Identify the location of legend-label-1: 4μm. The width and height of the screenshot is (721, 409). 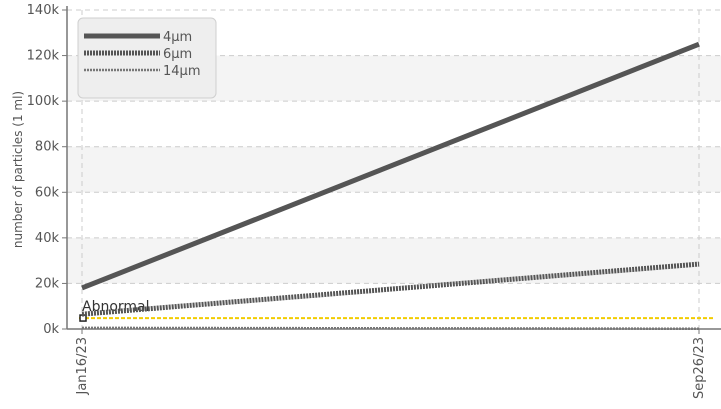
(177, 37).